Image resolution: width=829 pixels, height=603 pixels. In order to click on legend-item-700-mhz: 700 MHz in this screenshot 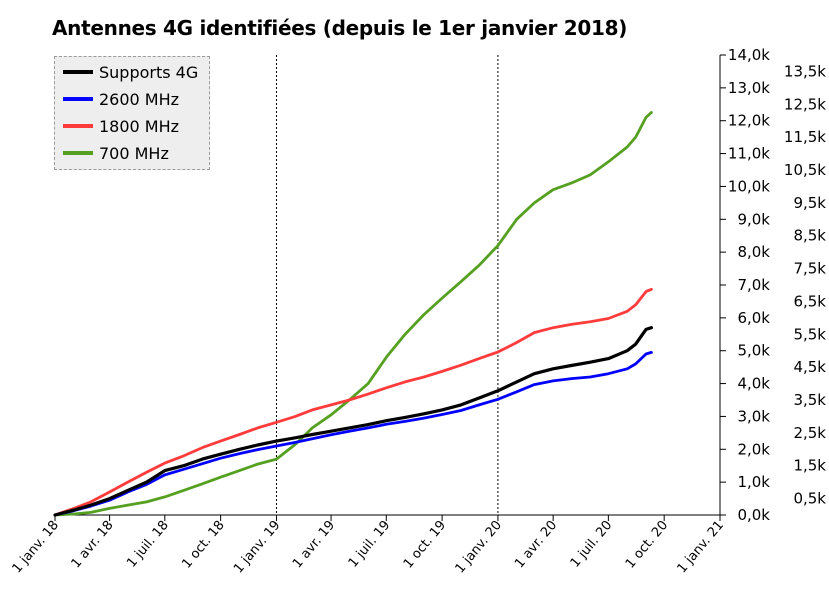, I will do `click(116, 153)`.